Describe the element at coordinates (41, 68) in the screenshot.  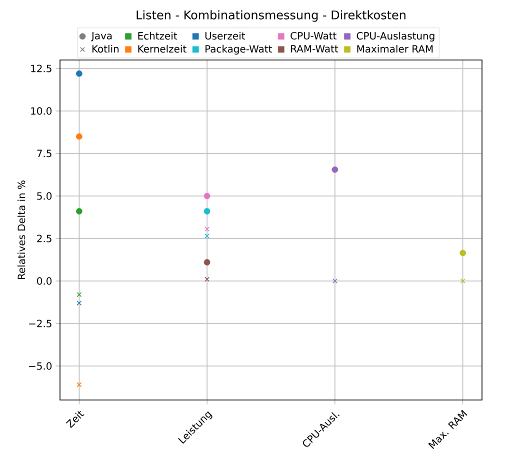
I see `y-tick-label: 12.5` at that location.